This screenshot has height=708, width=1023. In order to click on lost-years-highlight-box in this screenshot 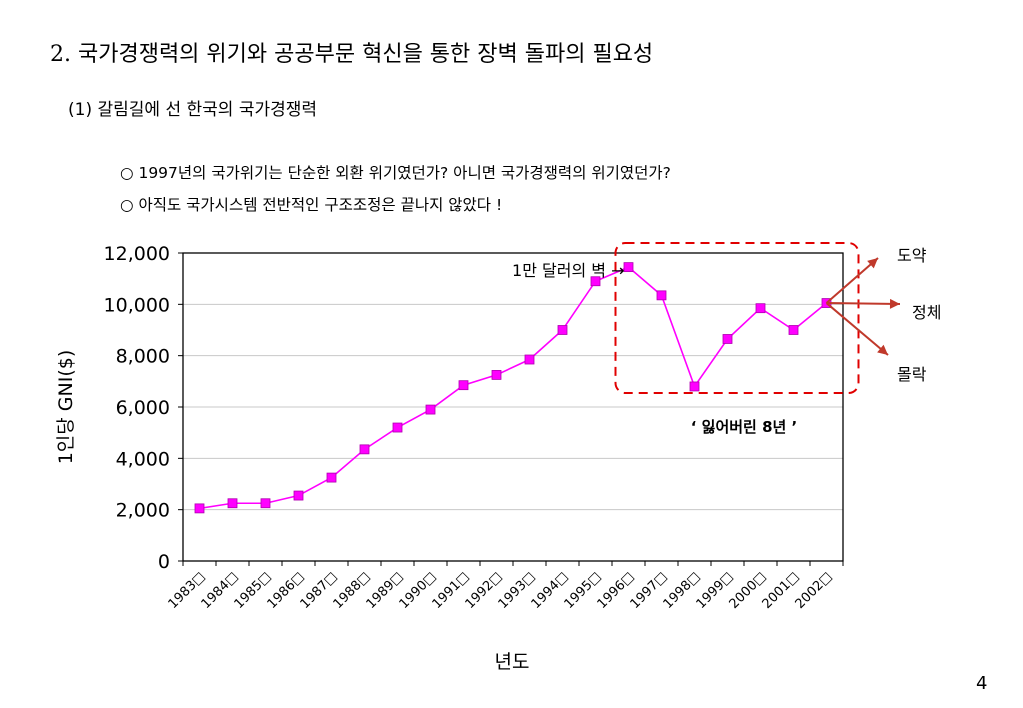, I will do `click(737, 318)`.